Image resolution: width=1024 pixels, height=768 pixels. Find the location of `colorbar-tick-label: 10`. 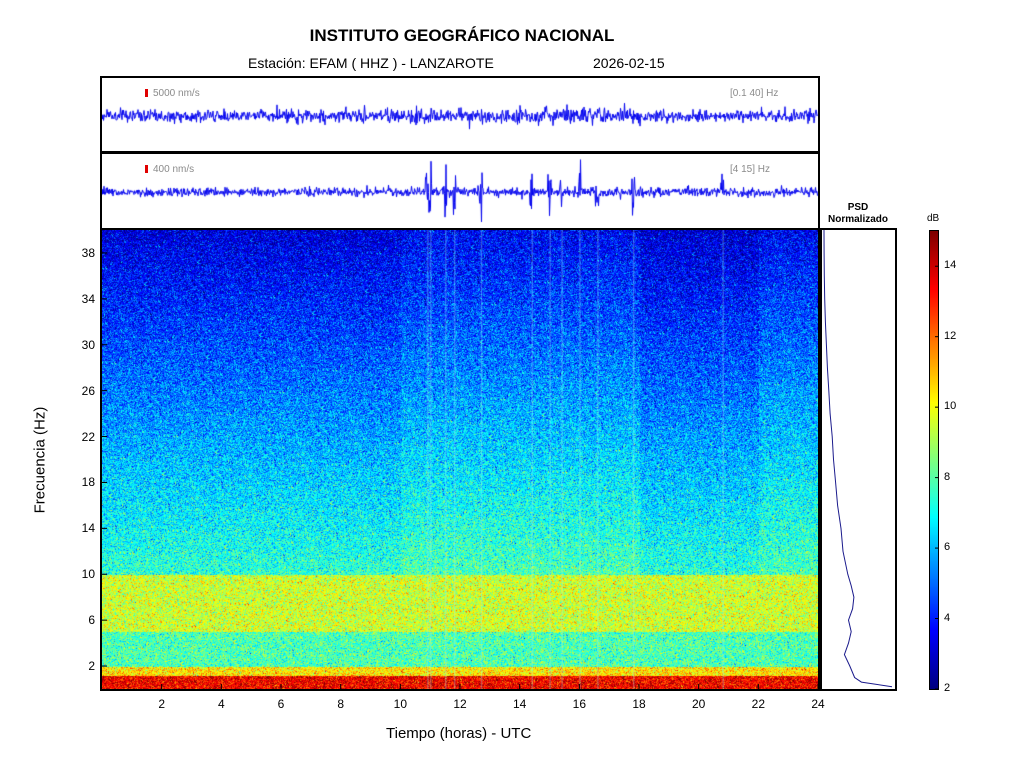

colorbar-tick-label: 10 is located at coordinates (950, 406).